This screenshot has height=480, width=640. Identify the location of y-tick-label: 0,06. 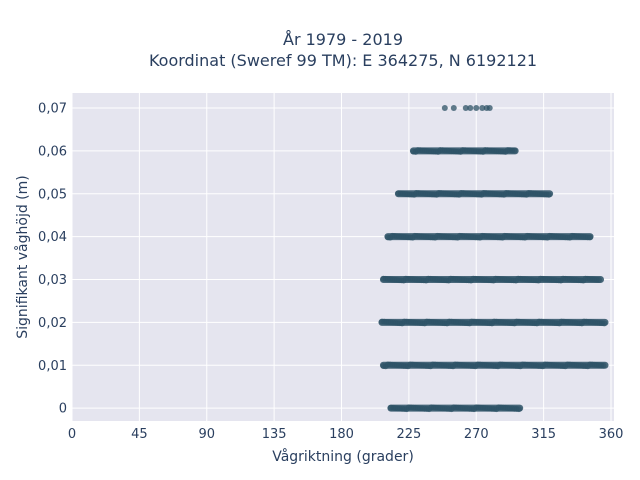
(52, 151).